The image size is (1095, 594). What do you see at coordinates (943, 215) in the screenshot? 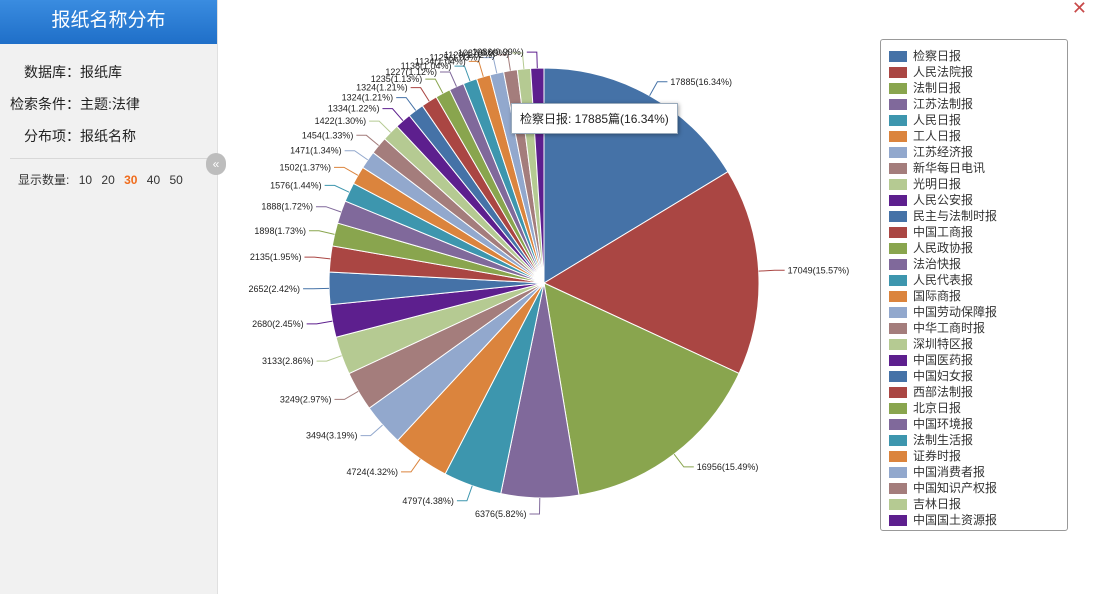
I see `legend-item-10: 民主与法制时报` at bounding box center [943, 215].